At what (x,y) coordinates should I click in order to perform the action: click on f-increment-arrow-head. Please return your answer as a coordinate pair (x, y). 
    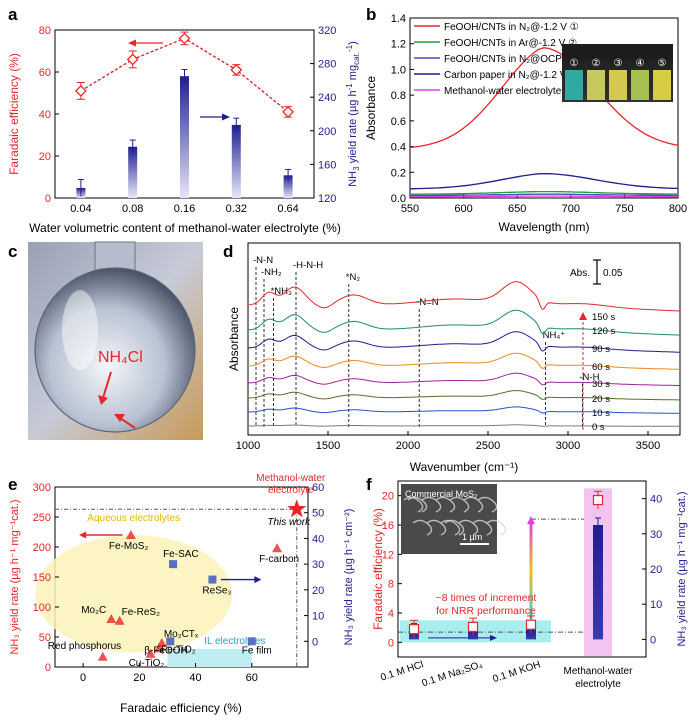
    Looking at the image, I should click on (531, 520).